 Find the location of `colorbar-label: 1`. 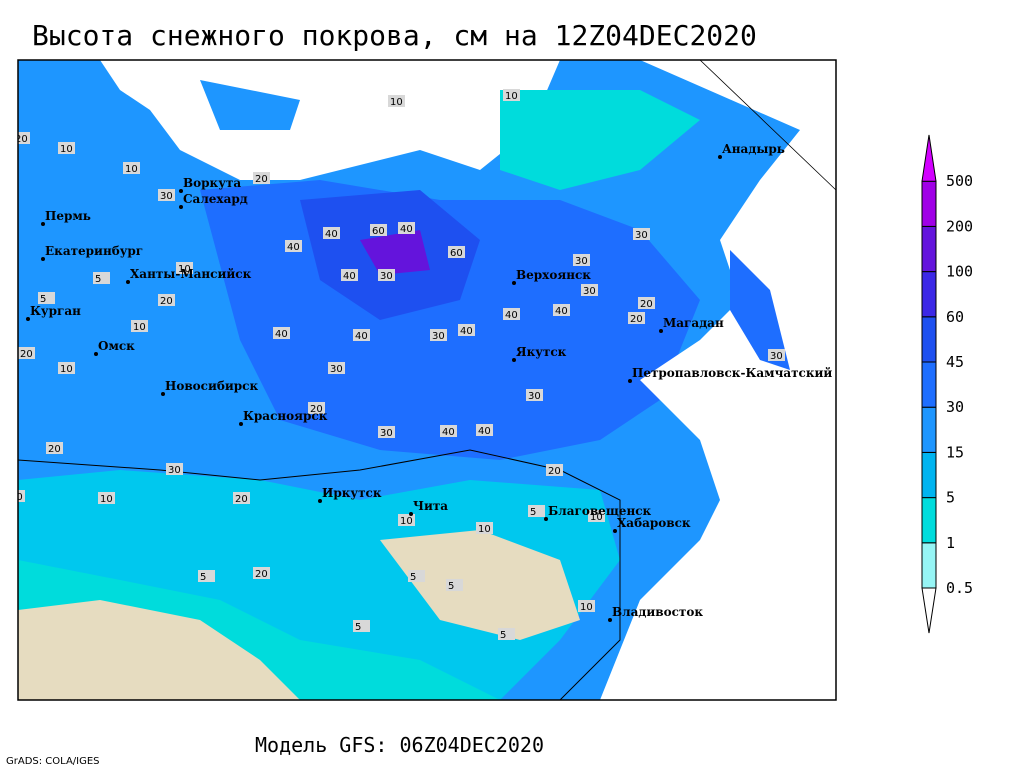

colorbar-label: 1 is located at coordinates (950, 543).